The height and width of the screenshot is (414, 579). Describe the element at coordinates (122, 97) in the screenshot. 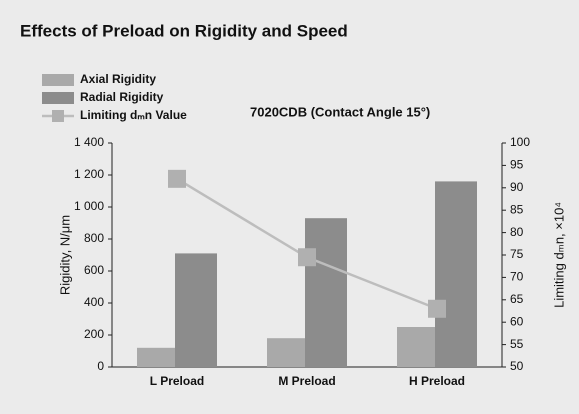

I see `legend-label: Radial Rigidity` at that location.